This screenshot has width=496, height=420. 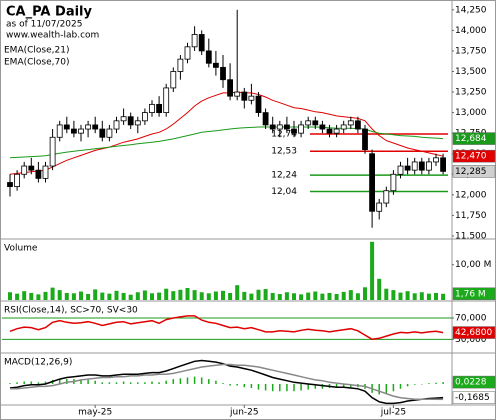 I want to click on level-label: 12,24, so click(x=284, y=176).